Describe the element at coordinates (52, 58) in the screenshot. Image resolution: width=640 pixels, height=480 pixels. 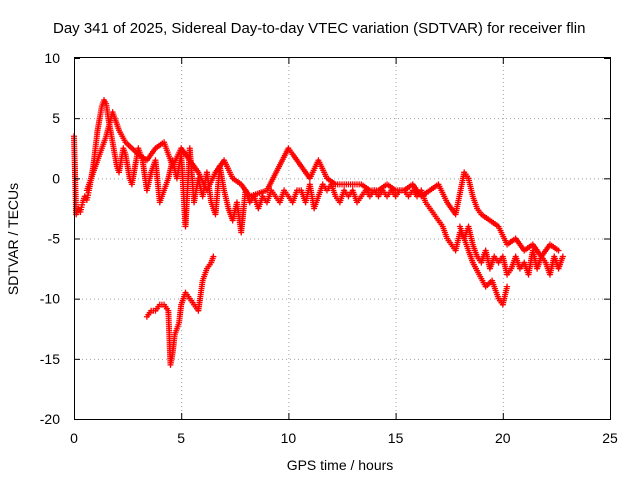
I see `y-tick-label: 10` at that location.